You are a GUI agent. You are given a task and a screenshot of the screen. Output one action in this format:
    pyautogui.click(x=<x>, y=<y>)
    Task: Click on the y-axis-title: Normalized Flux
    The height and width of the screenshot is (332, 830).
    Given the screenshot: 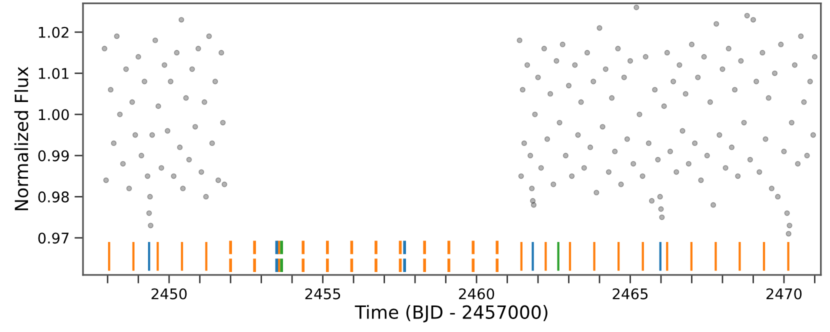 What is the action you would take?
    pyautogui.click(x=21, y=138)
    